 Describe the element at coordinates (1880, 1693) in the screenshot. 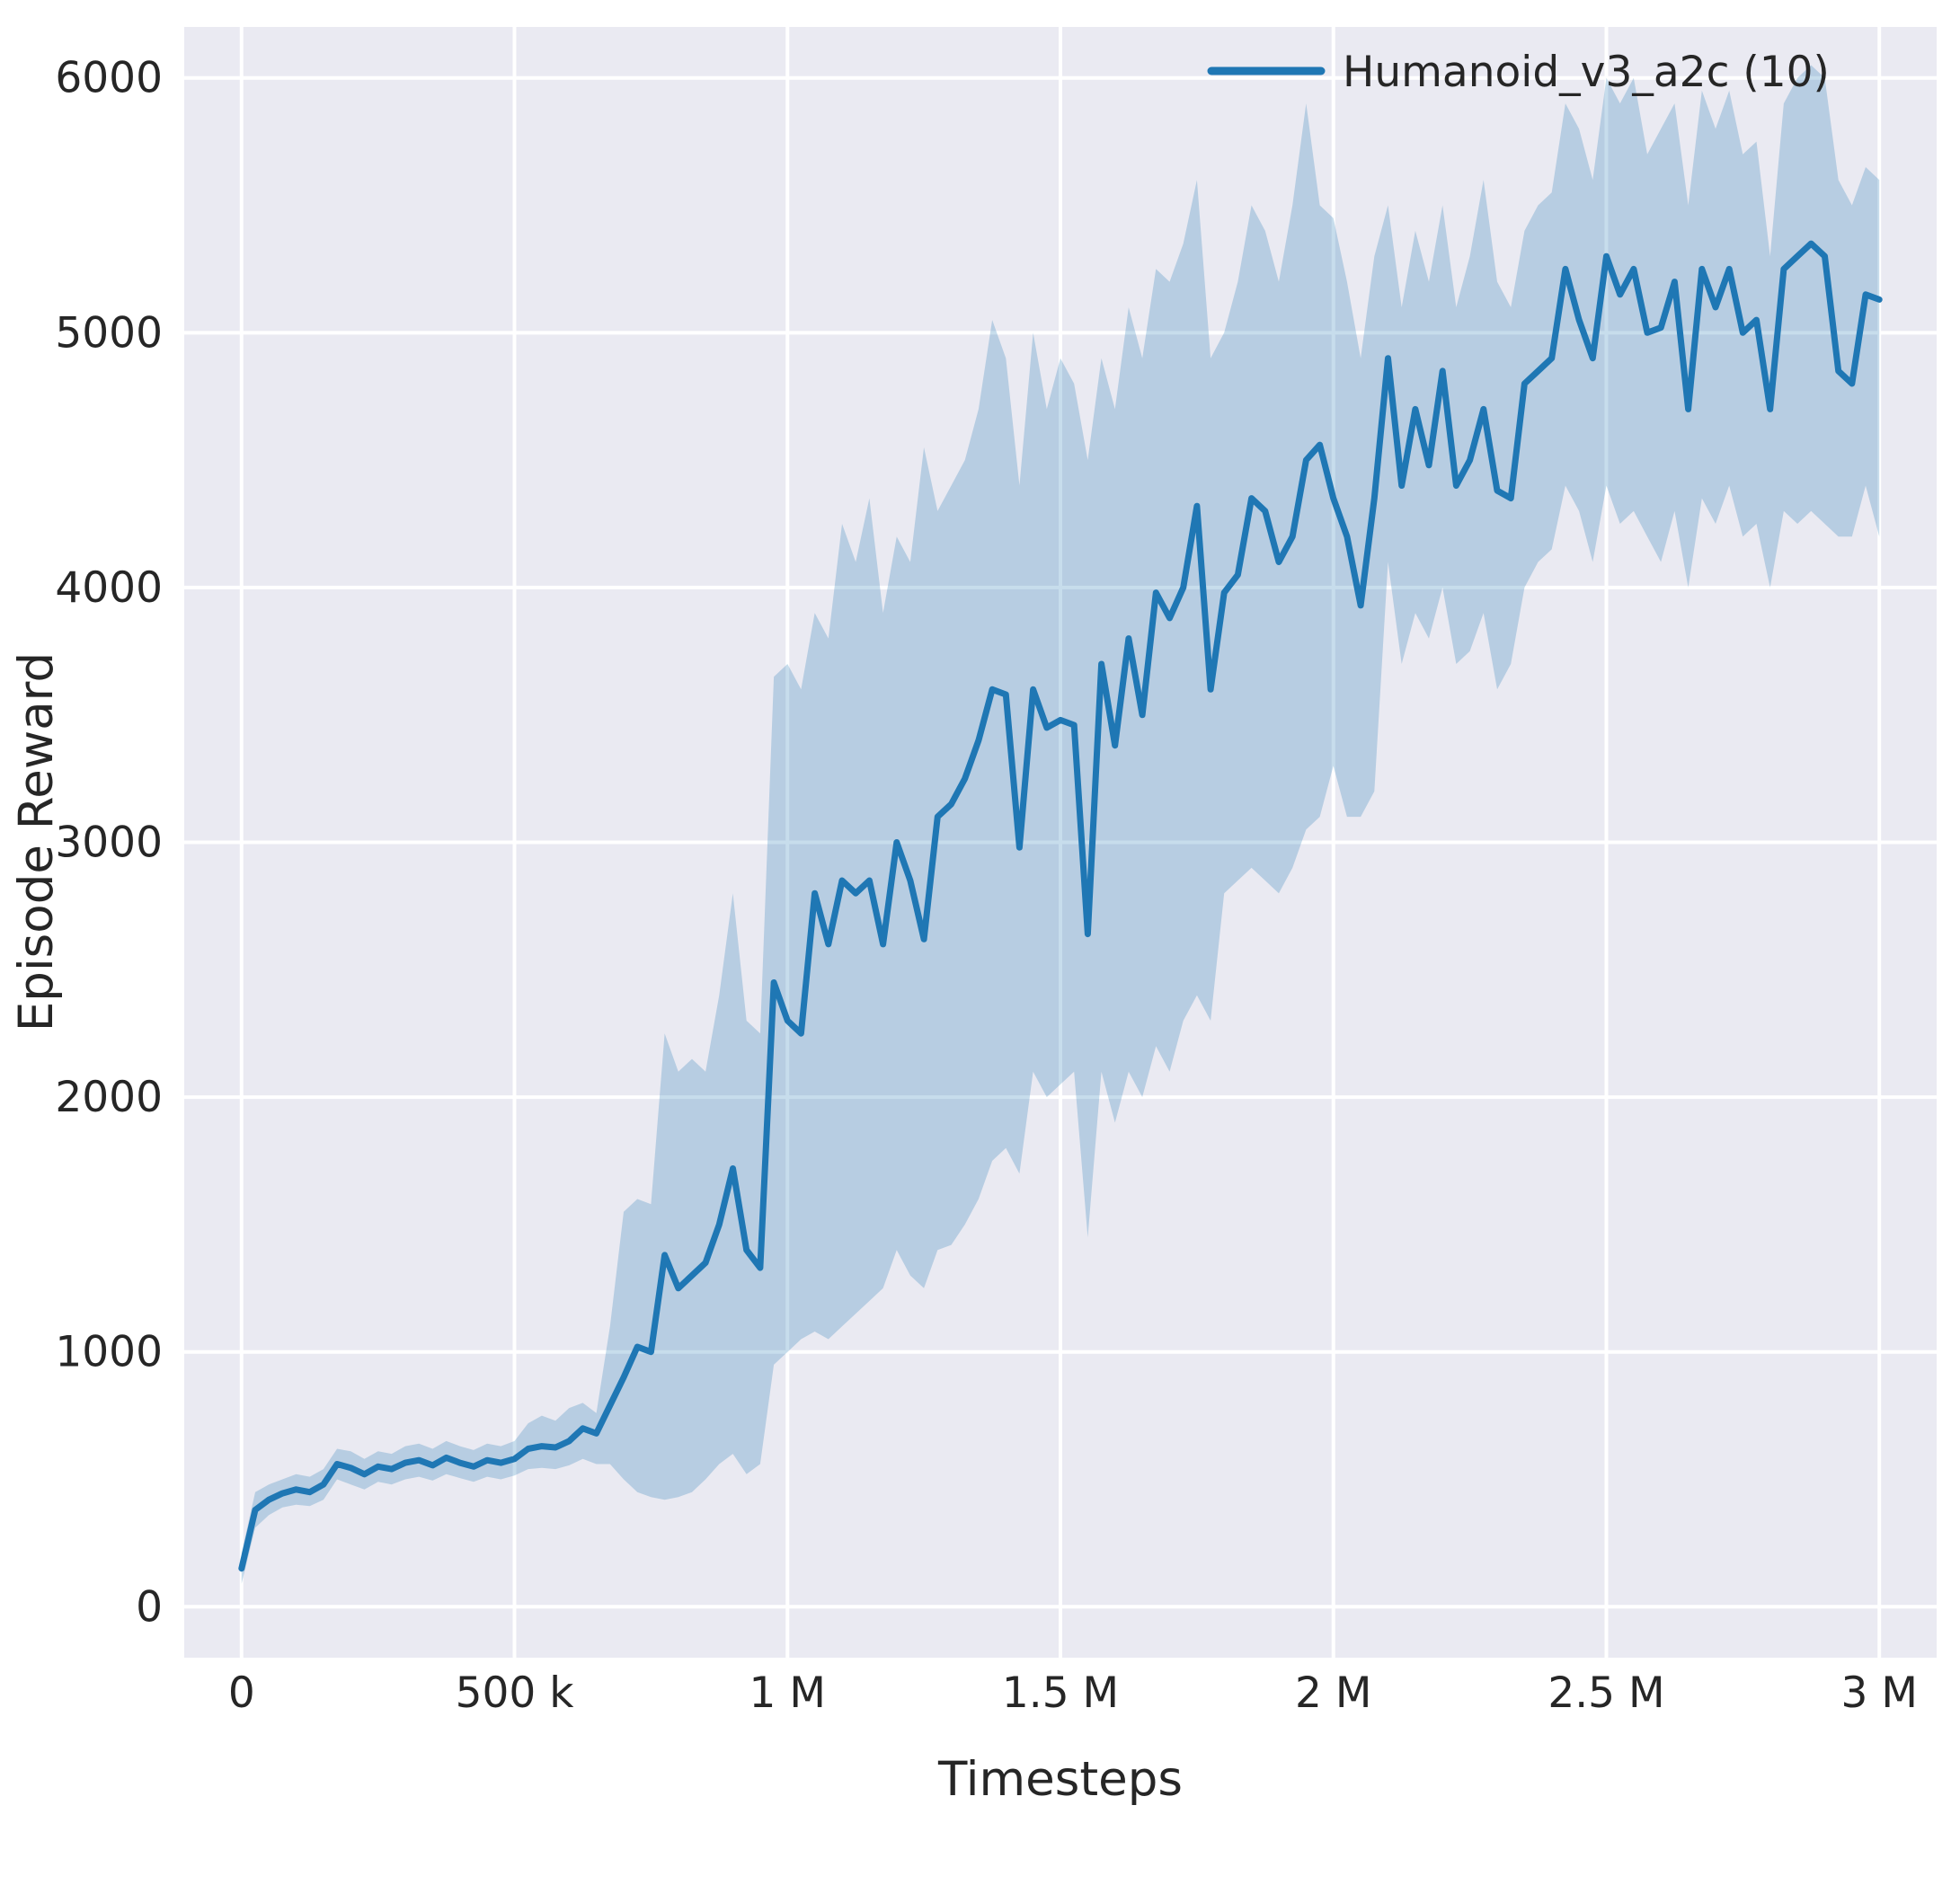

I see `x-tick-label: 3 M` at that location.